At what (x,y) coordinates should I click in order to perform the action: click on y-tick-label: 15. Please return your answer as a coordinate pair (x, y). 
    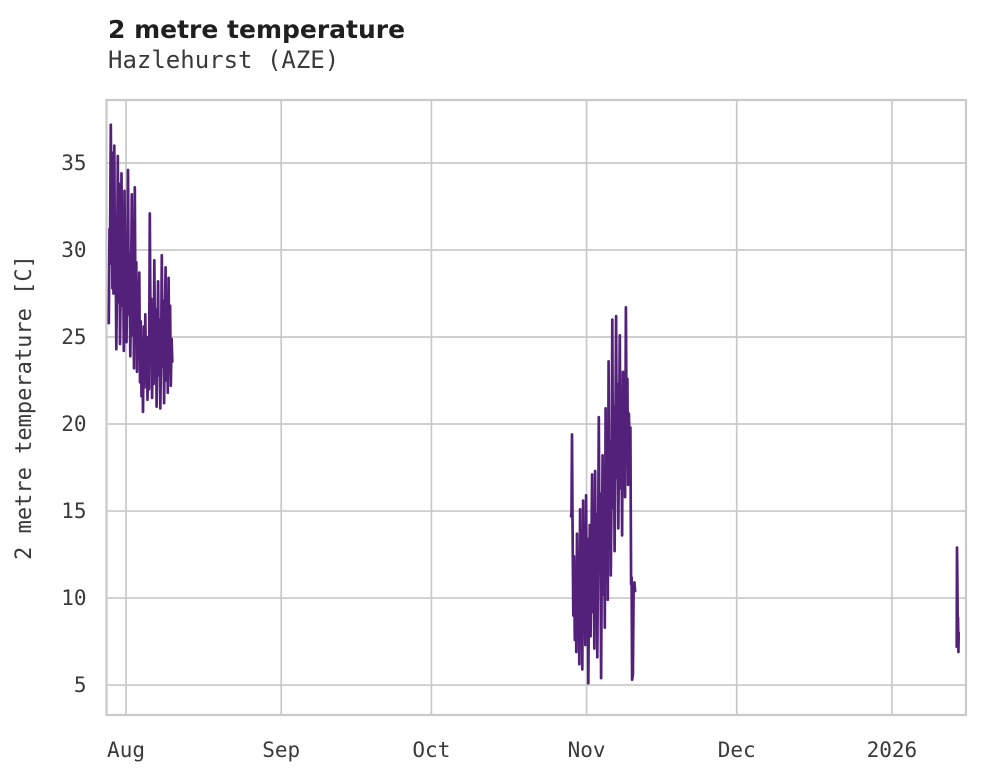
    Looking at the image, I should click on (73, 511).